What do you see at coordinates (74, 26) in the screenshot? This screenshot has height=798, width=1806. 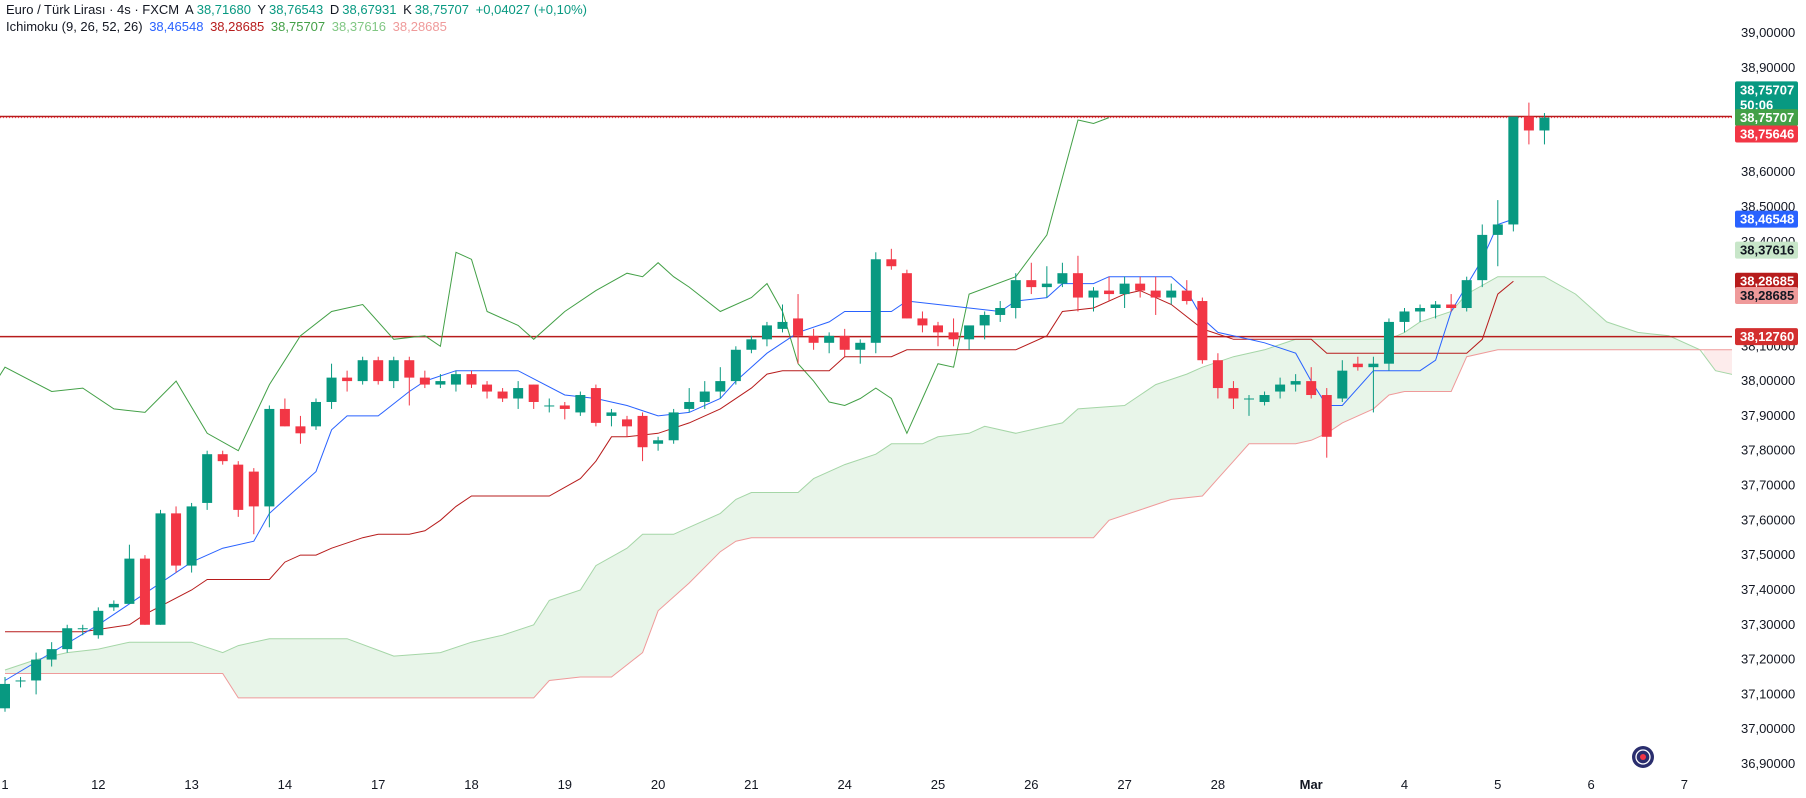 I see `indicator-name: Ichimoku (9, 26, 52, 26)` at bounding box center [74, 26].